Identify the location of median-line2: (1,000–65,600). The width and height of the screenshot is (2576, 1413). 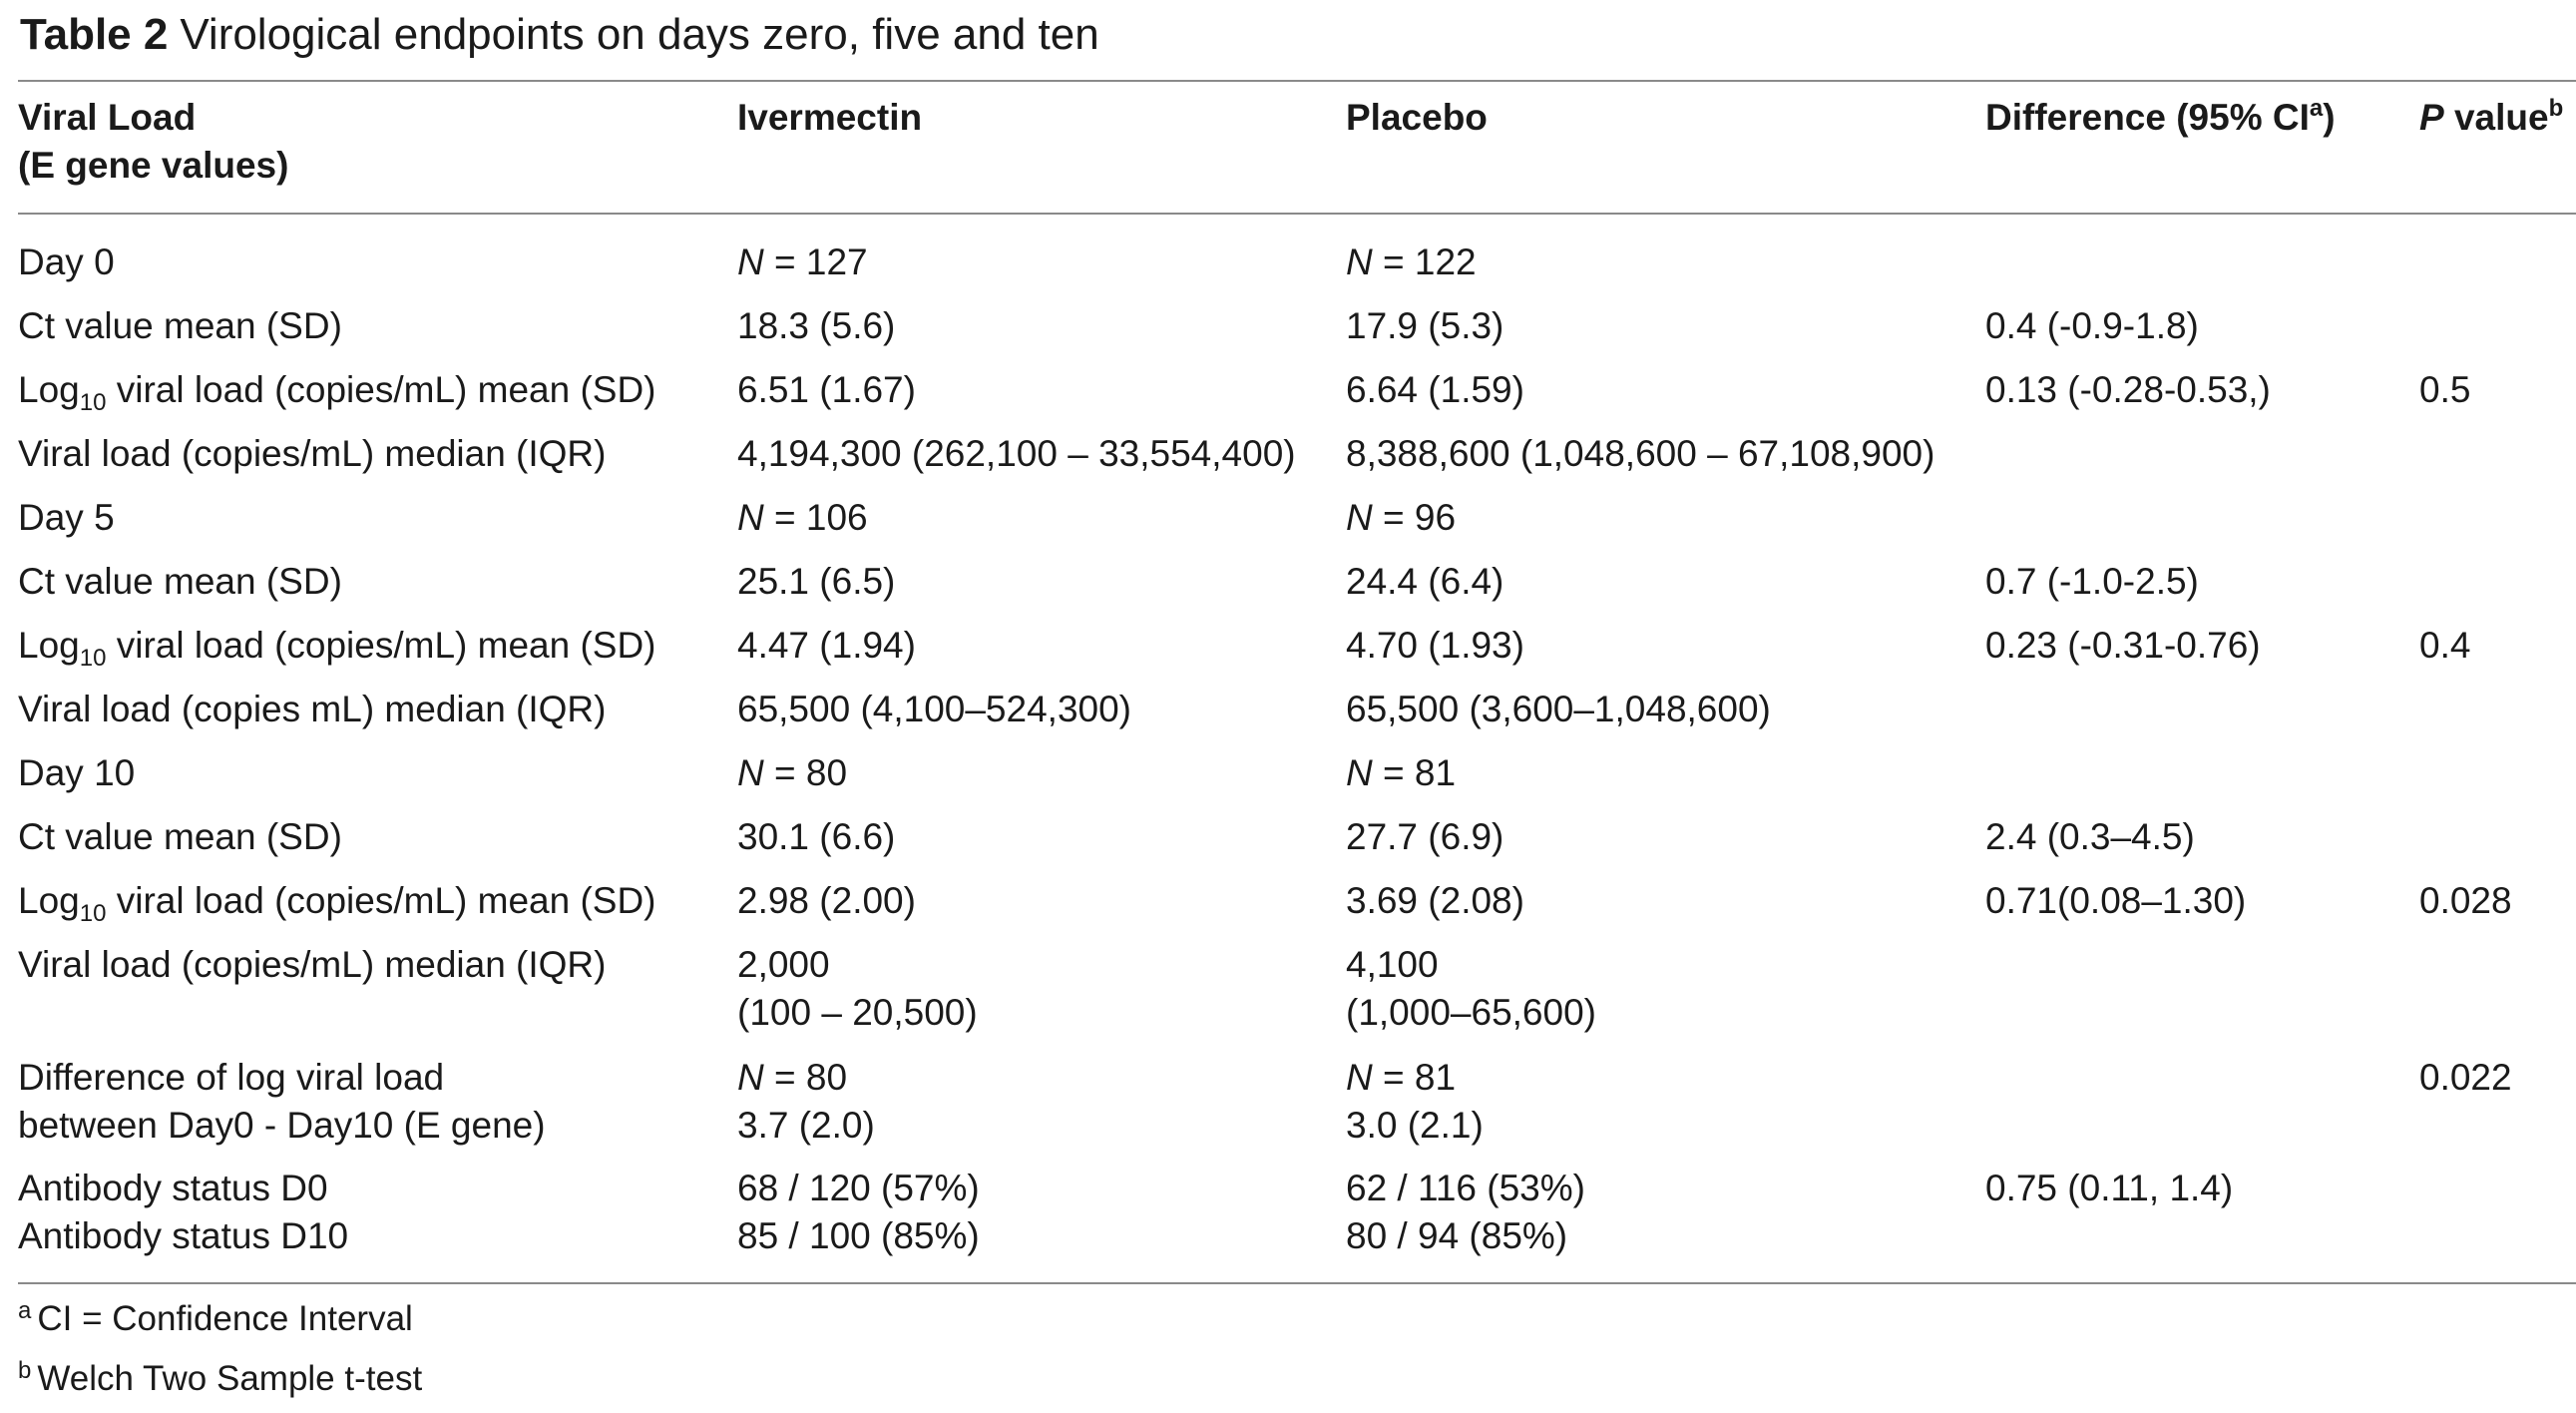
(1471, 1012).